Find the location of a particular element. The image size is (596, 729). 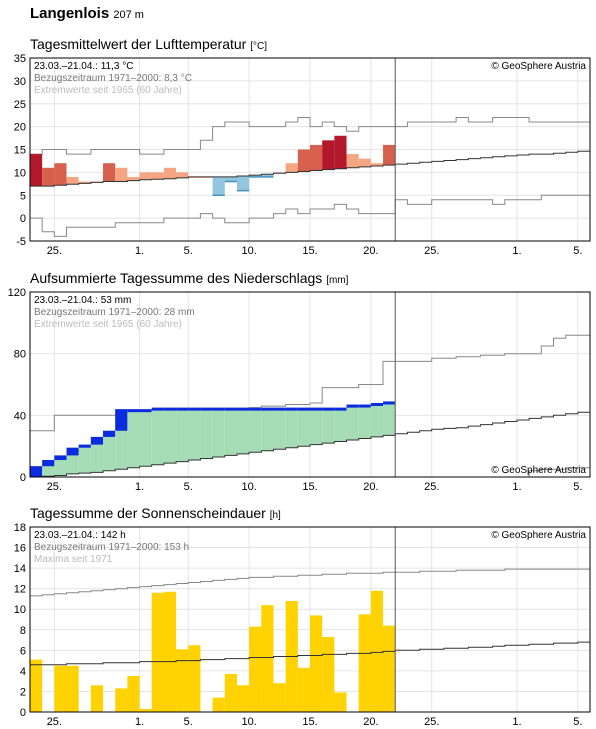

info-period-text: 23.03.–21.04.: 53 mm is located at coordinates (82, 300).